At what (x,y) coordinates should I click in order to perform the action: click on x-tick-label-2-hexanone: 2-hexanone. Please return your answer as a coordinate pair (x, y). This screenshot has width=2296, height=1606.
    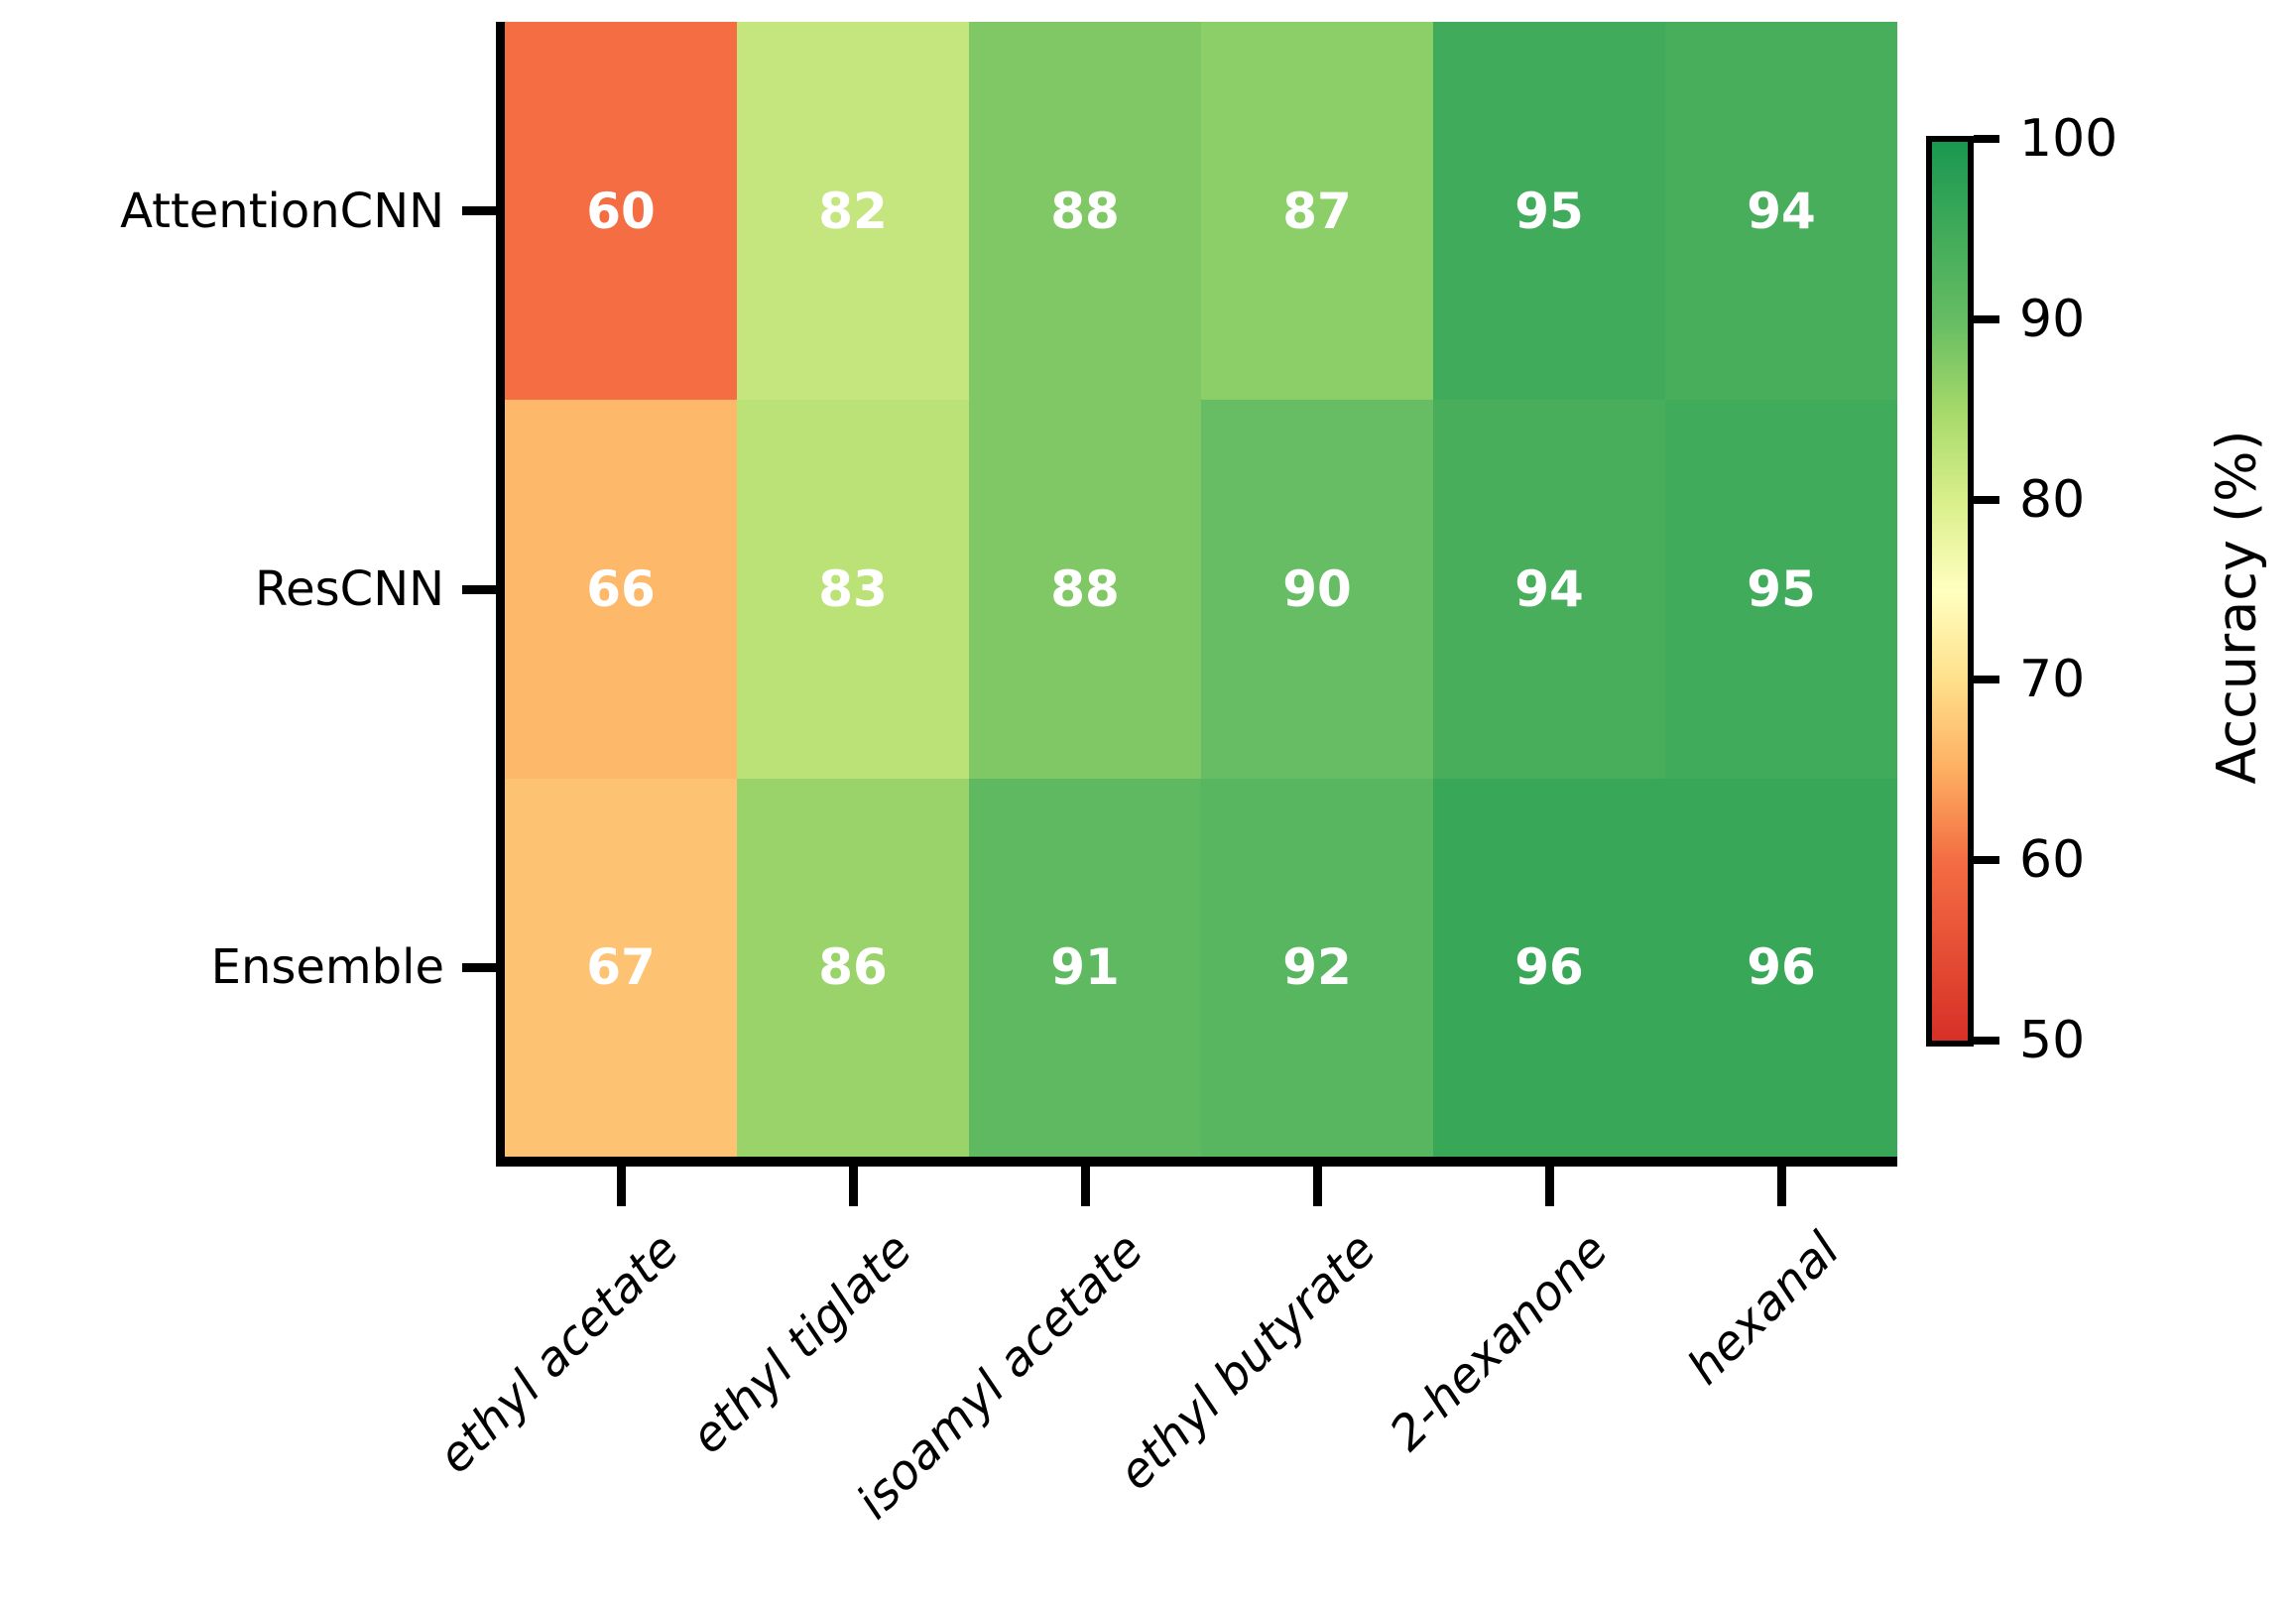
    Looking at the image, I should click on (1499, 1342).